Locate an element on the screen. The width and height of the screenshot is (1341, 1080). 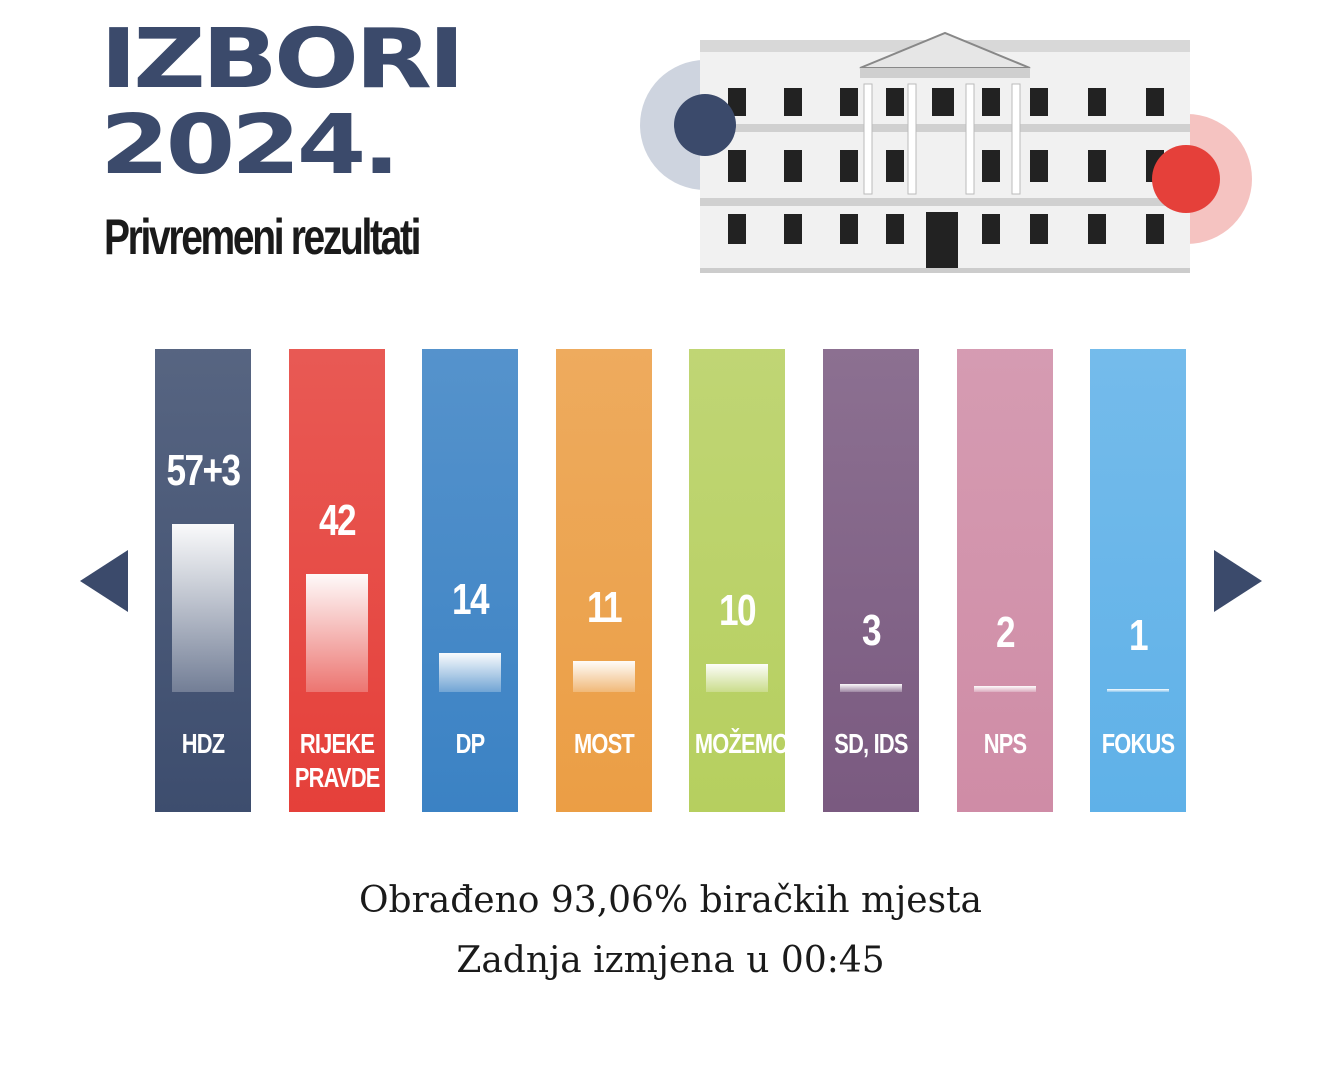
party-column: 11 MOST is located at coordinates (604, 580).